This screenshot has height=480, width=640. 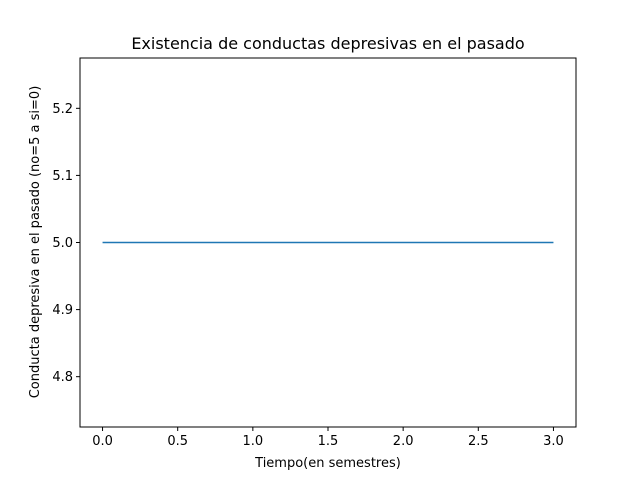 I want to click on y-tick-label: 4.8, so click(x=62, y=377).